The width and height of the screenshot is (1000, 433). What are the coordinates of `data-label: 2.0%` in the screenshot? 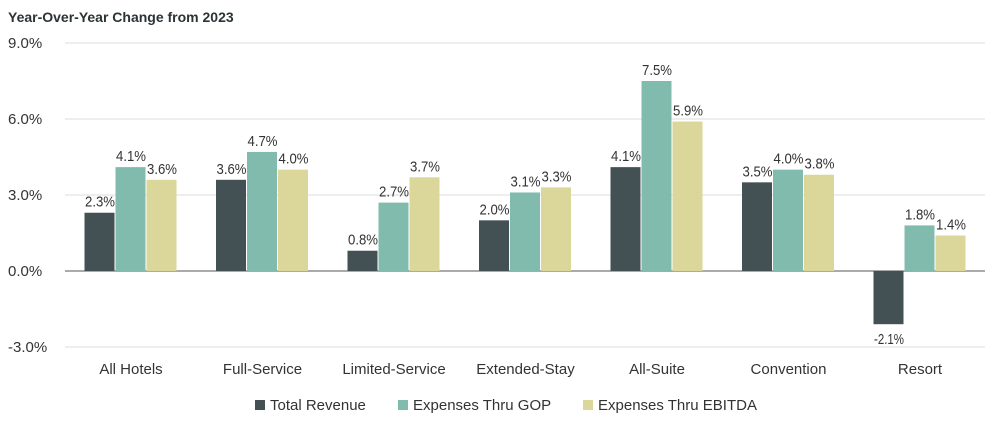 It's located at (495, 209).